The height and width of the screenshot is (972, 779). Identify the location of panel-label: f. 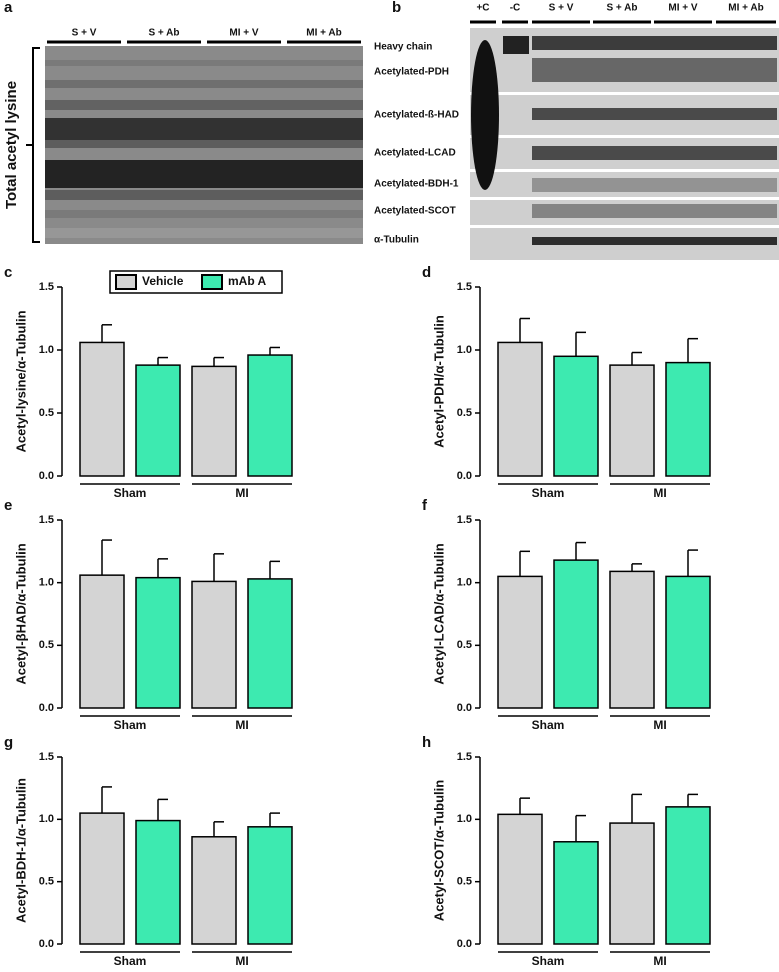
(425, 505).